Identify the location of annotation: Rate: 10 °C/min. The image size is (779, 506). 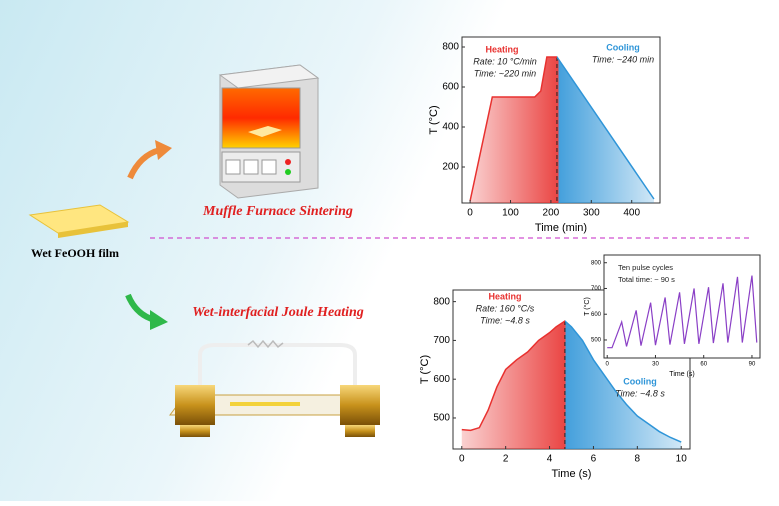
(505, 61).